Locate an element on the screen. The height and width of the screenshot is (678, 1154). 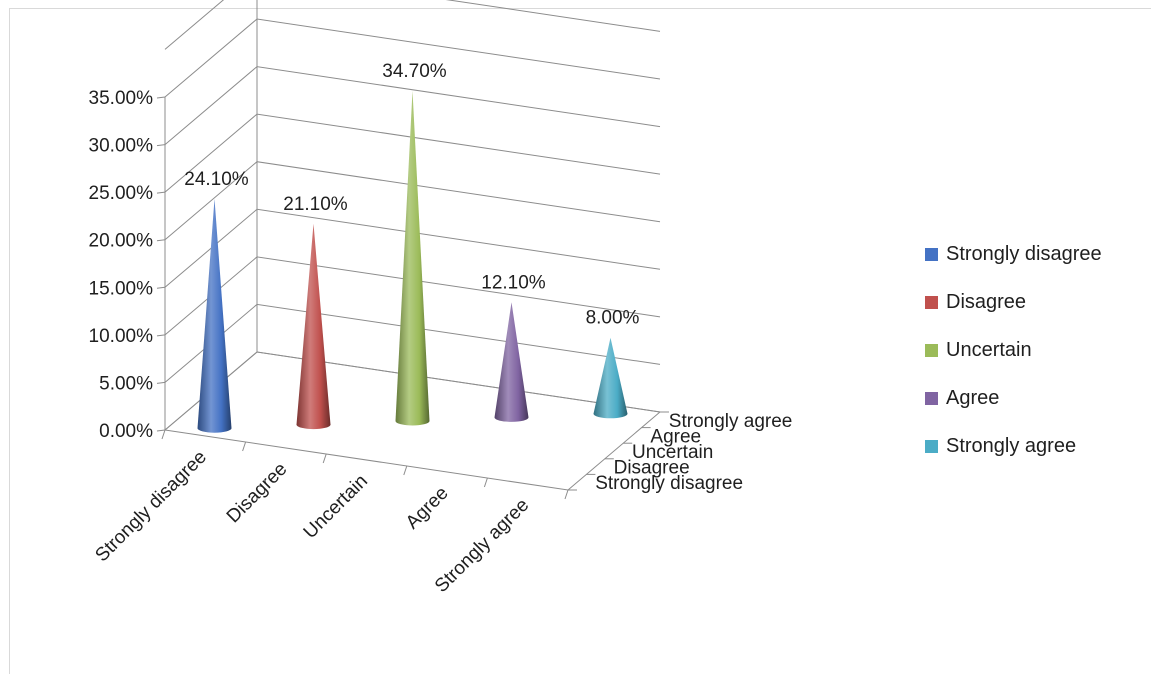
y-tick-label: 35.00% is located at coordinates (121, 98).